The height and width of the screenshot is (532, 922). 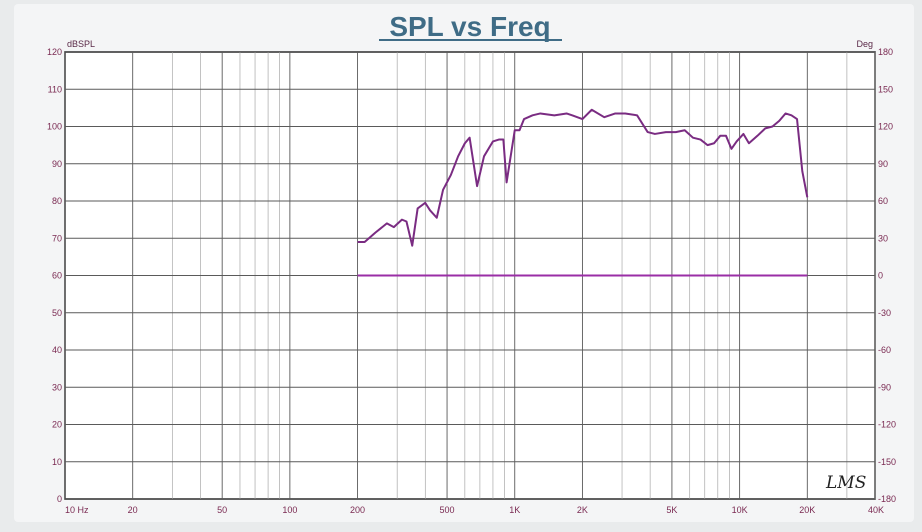 What do you see at coordinates (885, 52) in the screenshot?
I see `y2-tick-label: 180` at bounding box center [885, 52].